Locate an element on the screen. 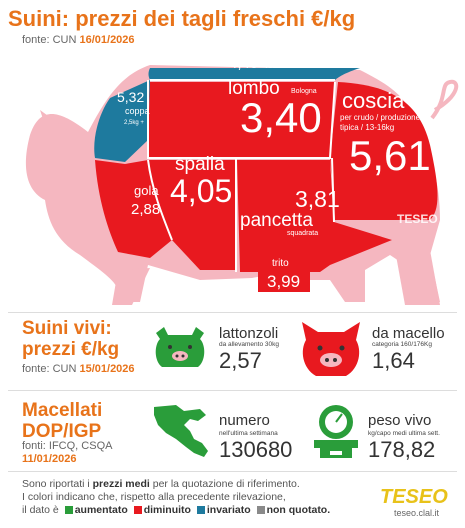 Image resolution: width=465 pixels, height=528 pixels. cut-pancetta is located at coordinates (314, 216).